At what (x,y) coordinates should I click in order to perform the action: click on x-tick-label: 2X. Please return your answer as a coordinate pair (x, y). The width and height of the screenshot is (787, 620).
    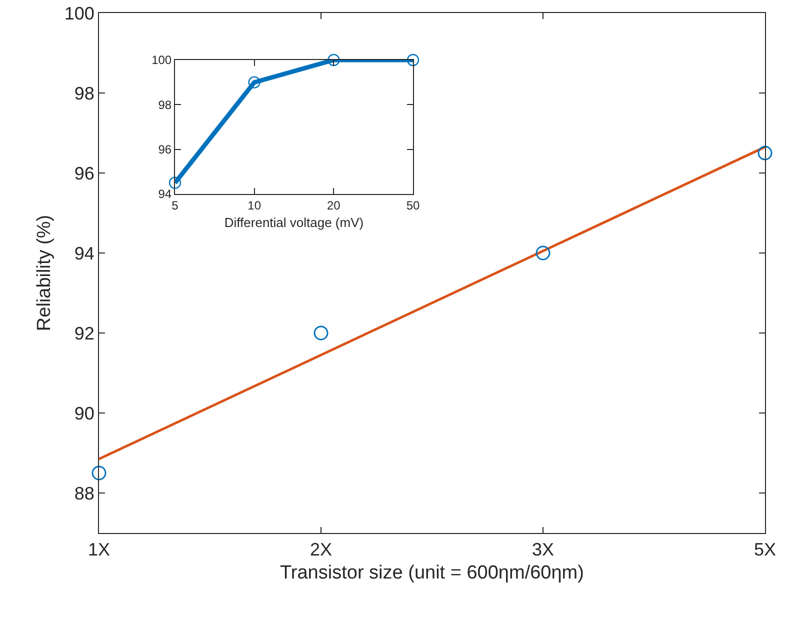
    Looking at the image, I should click on (321, 550).